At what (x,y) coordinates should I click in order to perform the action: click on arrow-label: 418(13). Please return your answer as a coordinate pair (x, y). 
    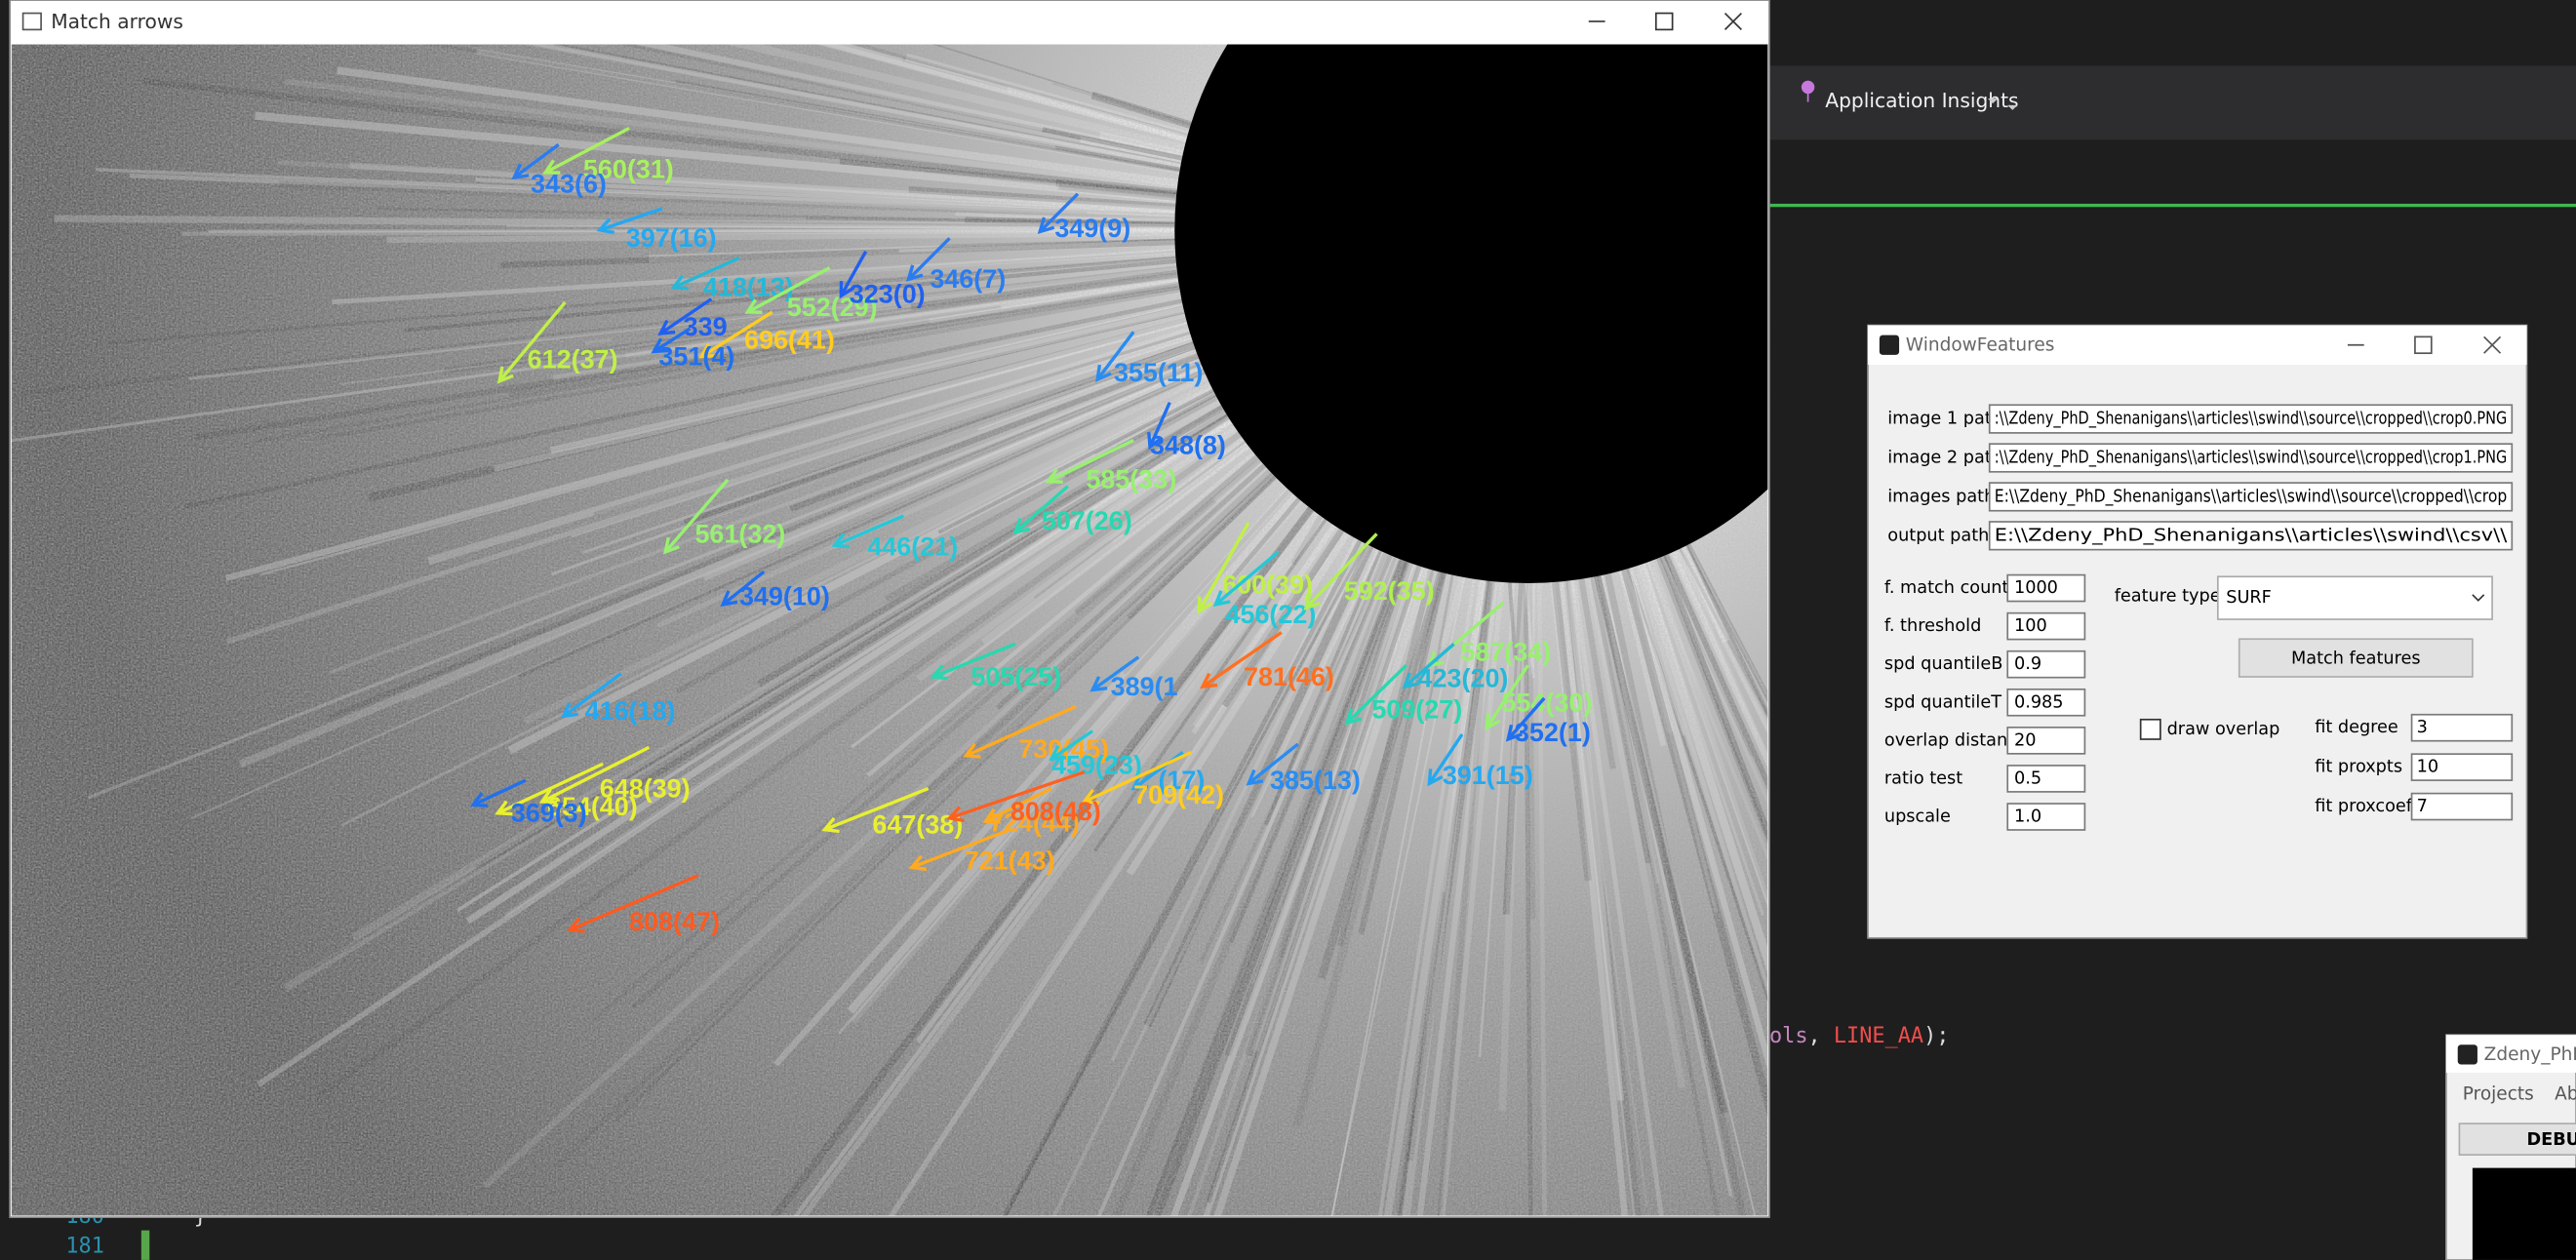
    Looking at the image, I should click on (748, 287).